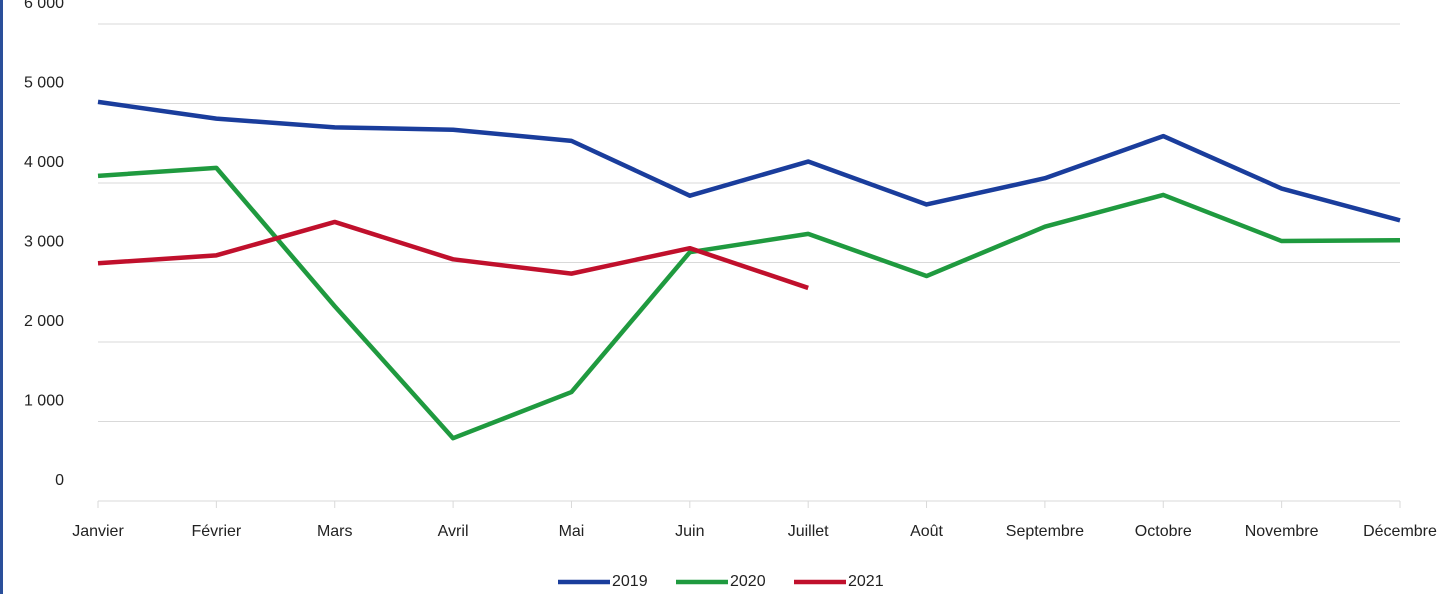  Describe the element at coordinates (1282, 531) in the screenshot. I see `x-tick-label: Novembre` at that location.